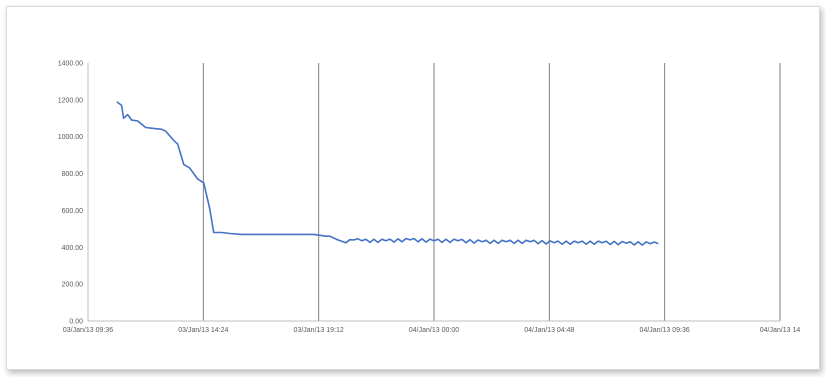  I want to click on y-tick-label: 1000.00, so click(70, 137).